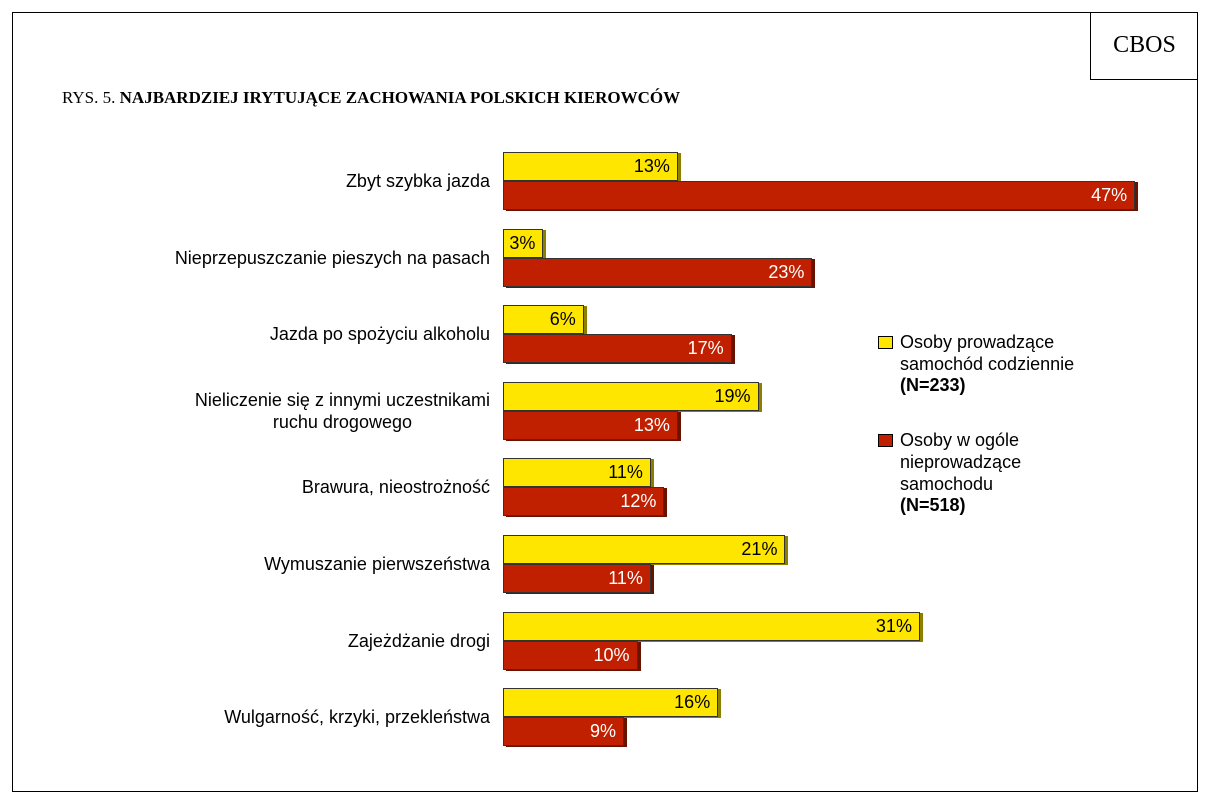 The image size is (1209, 792). What do you see at coordinates (692, 702) in the screenshot?
I see `value-label: 16%` at bounding box center [692, 702].